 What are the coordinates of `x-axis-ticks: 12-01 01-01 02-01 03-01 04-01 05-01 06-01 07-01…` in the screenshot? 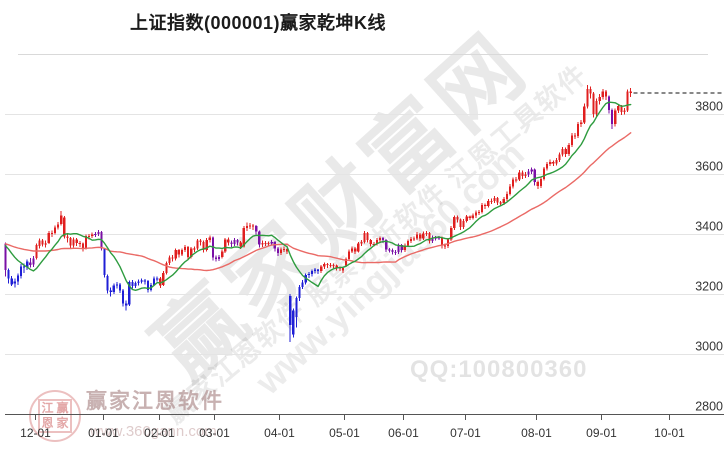 It's located at (352, 427).